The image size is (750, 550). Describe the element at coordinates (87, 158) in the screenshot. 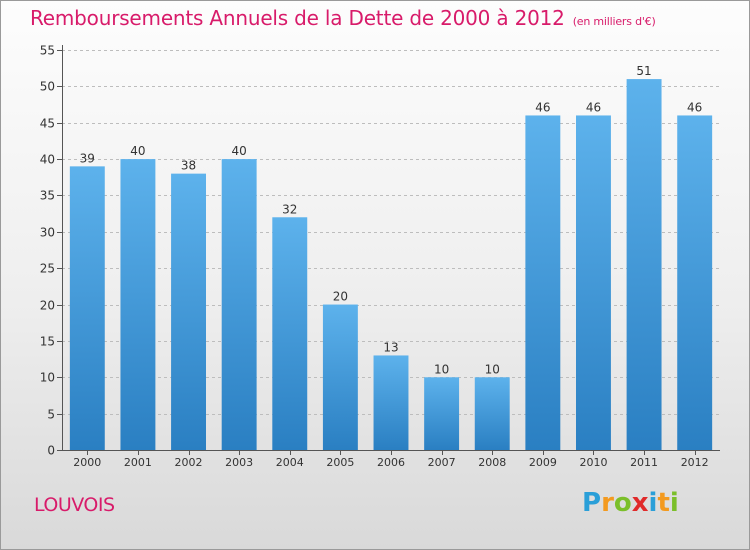

I see `data-label: 39` at that location.